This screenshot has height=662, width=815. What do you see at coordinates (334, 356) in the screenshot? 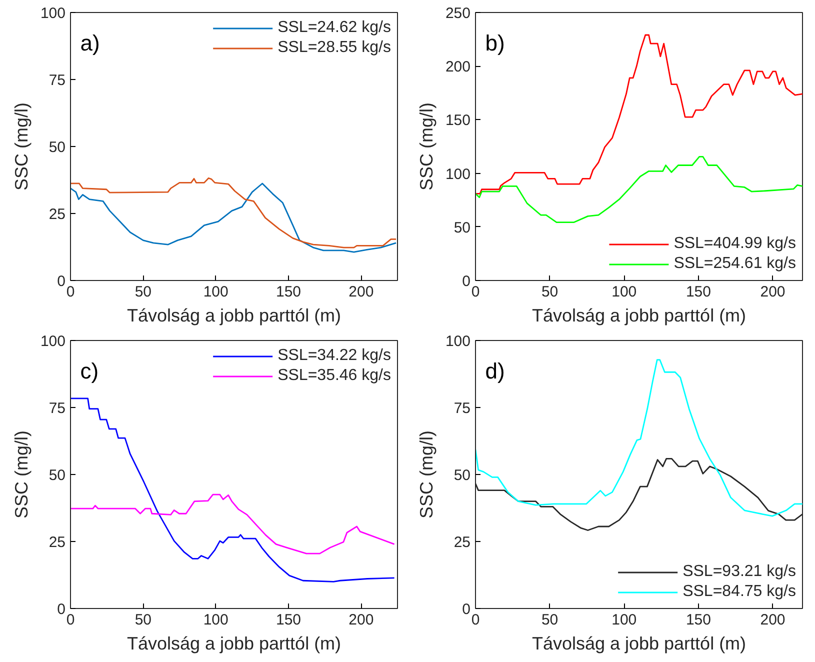
I see `legend-label: SSL=34.22 kg/s` at bounding box center [334, 356].